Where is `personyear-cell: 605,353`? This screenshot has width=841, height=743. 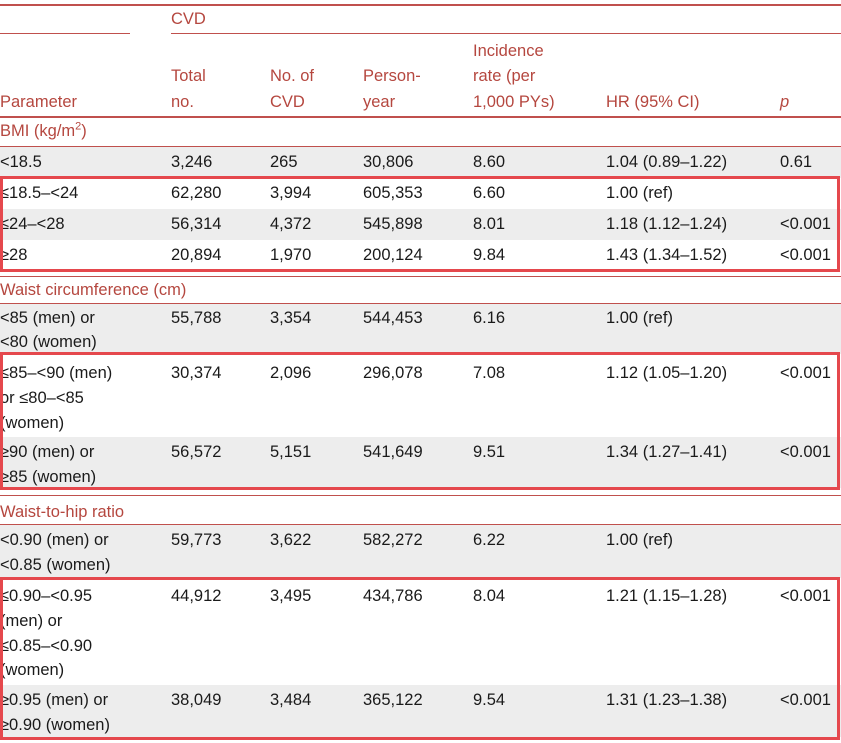
personyear-cell: 605,353 is located at coordinates (393, 193).